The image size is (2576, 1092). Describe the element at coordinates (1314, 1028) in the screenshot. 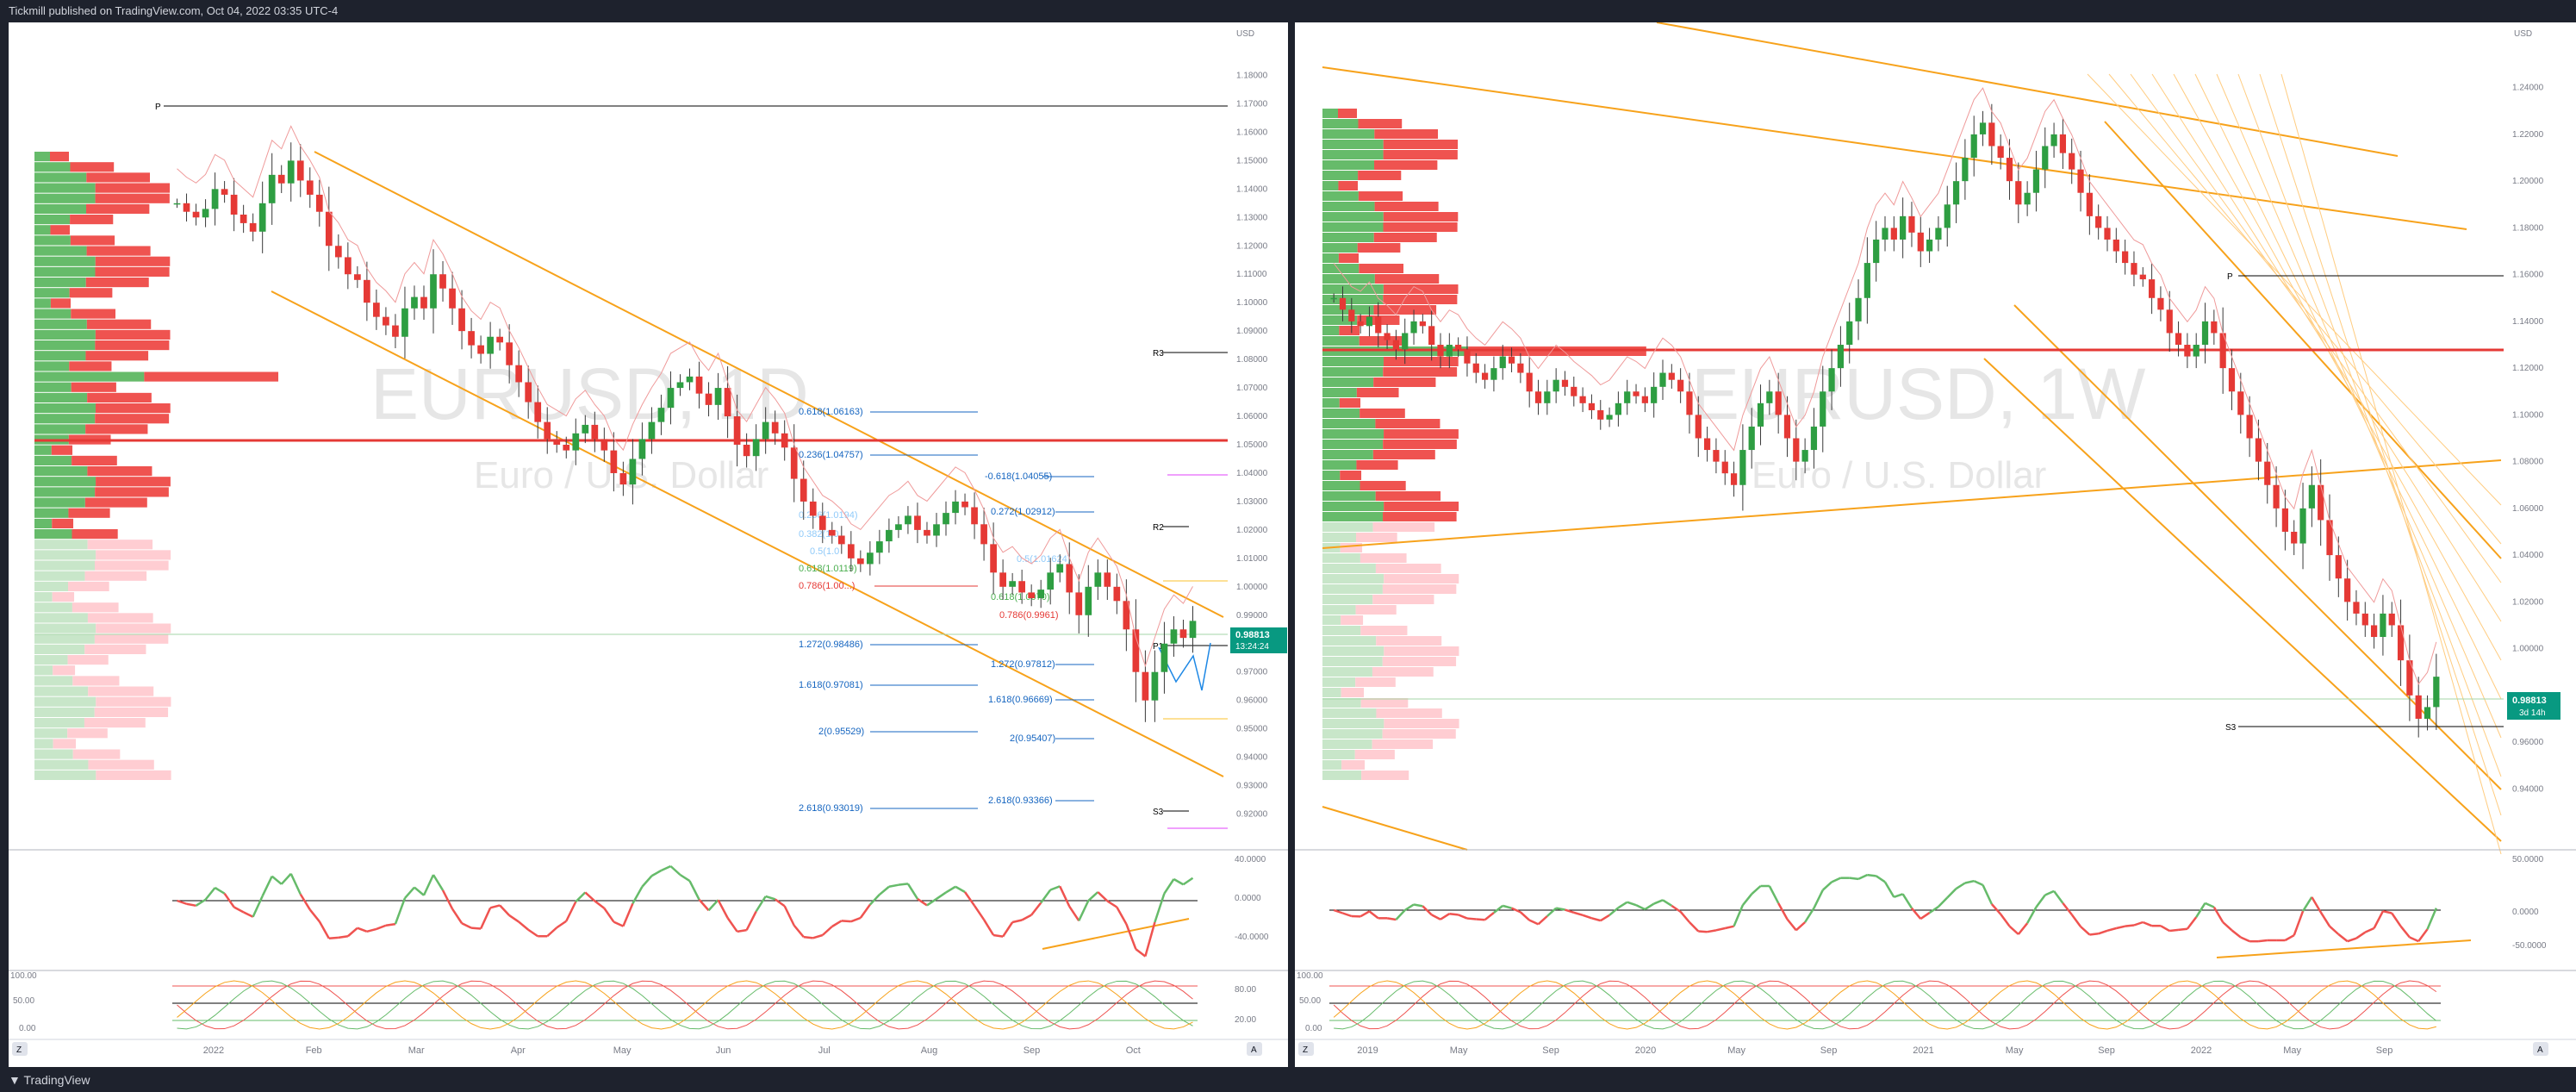

I see `right-osc2-tick: 0.00` at that location.